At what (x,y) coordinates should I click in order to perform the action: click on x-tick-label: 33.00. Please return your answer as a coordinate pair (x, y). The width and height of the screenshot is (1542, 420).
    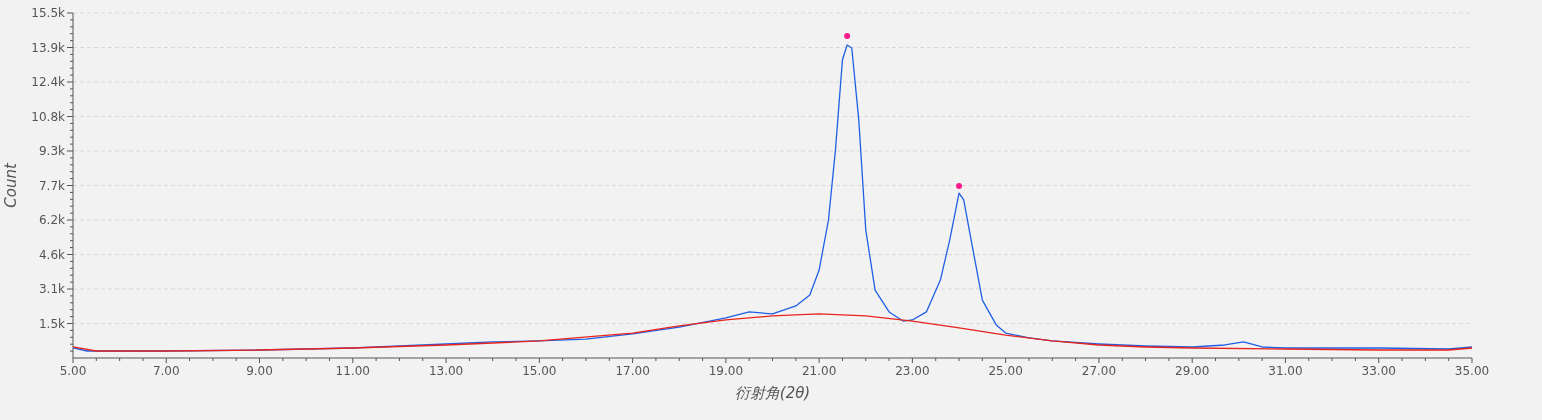
    Looking at the image, I should click on (1378, 371).